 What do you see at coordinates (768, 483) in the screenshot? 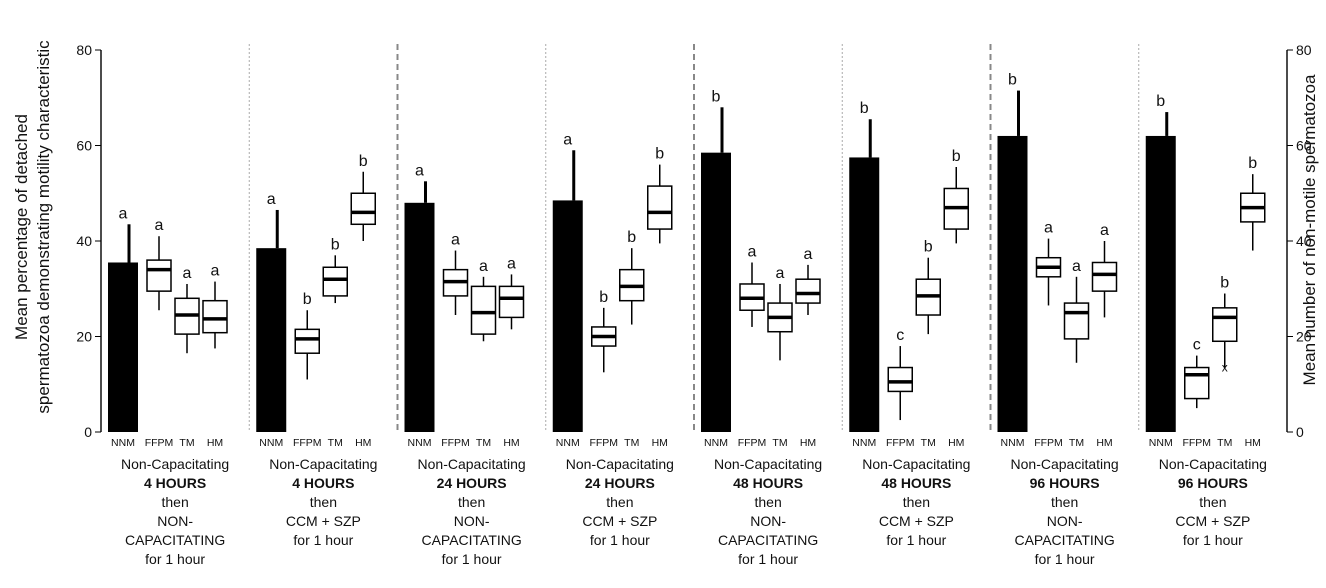
I see `panel-label-line: 48 HOURS` at bounding box center [768, 483].